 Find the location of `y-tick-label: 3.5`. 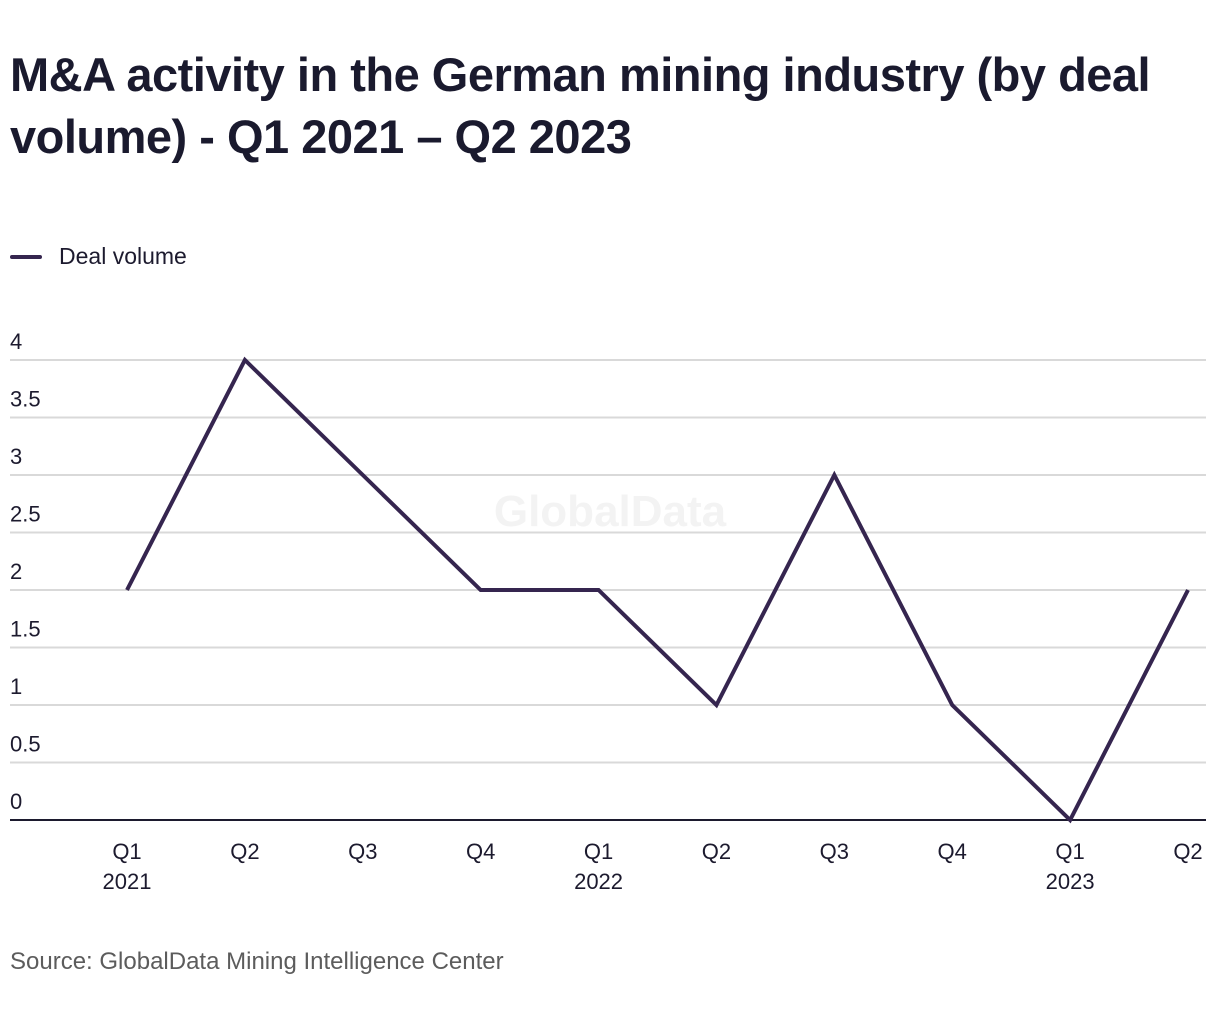

y-tick-label: 3.5 is located at coordinates (25, 399).